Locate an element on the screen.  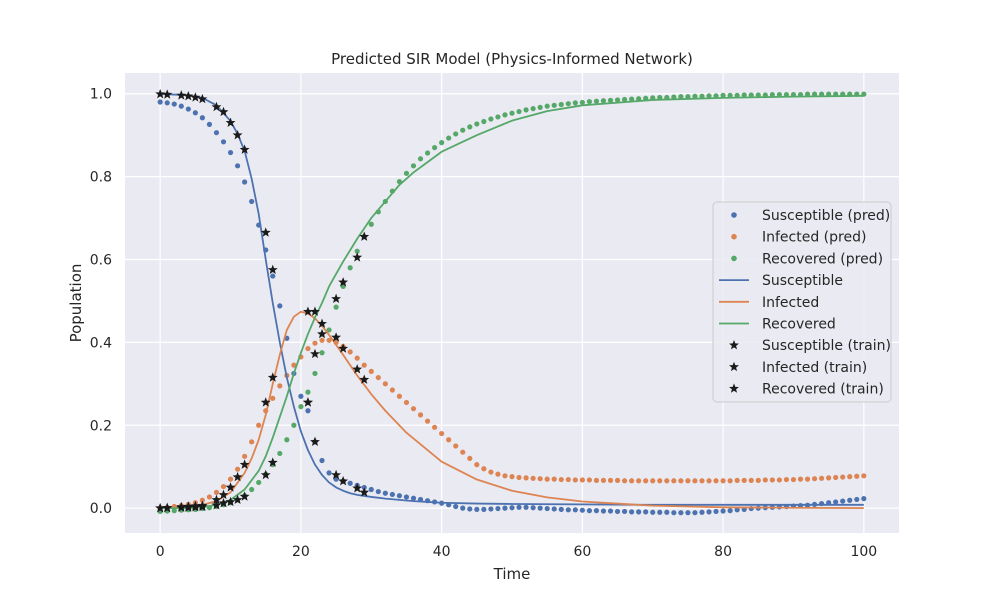
y-axis-title: Population is located at coordinates (76, 303).